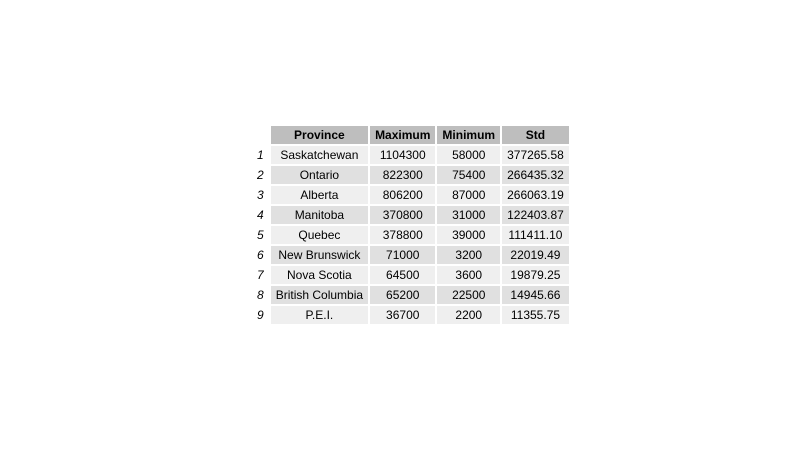 This screenshot has height=450, width=800. Describe the element at coordinates (403, 155) in the screenshot. I see `cell-maximum: 1104300` at that location.